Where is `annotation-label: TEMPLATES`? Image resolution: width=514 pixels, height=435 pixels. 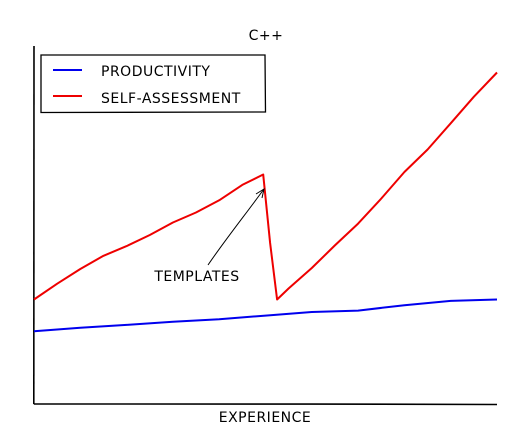 annotation-label: TEMPLATES is located at coordinates (196, 277).